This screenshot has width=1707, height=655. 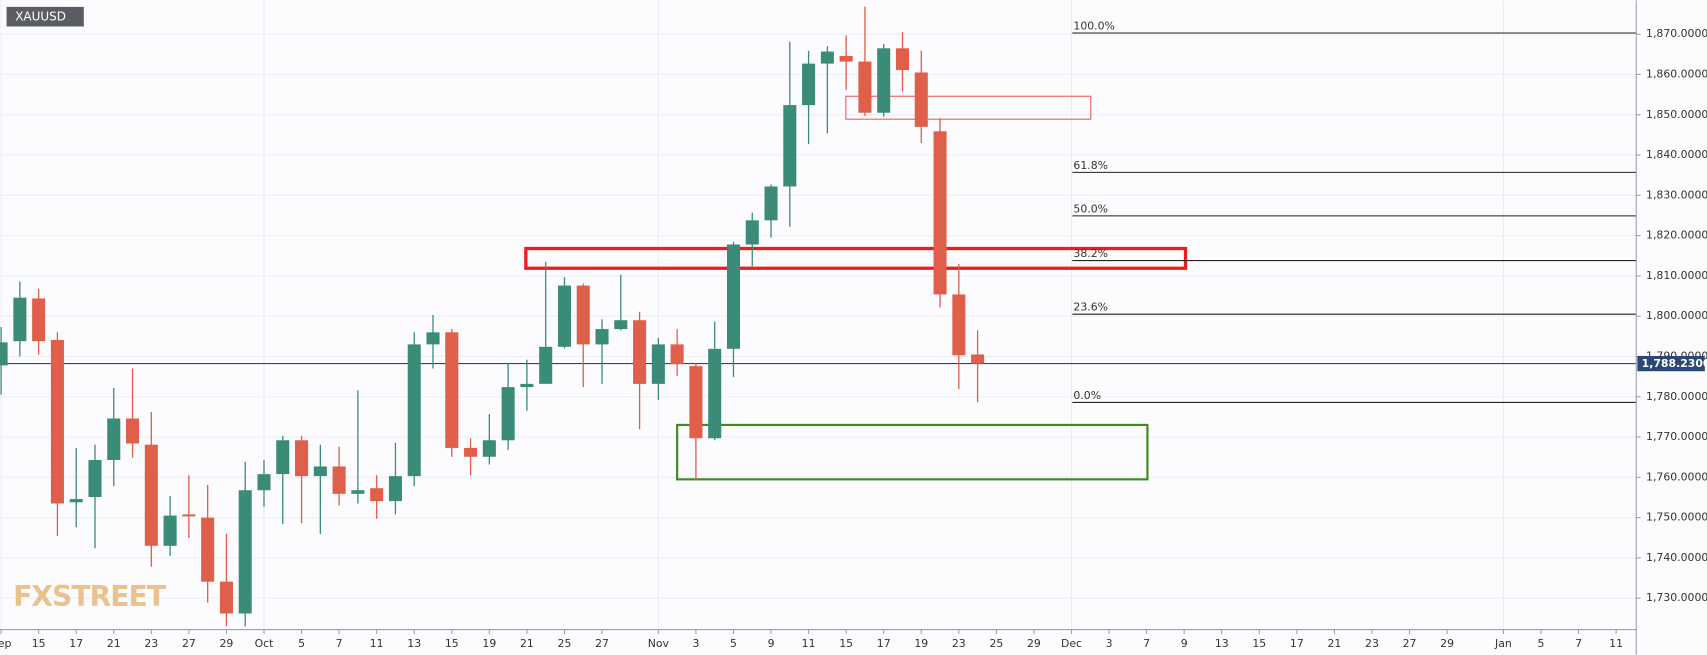 I want to click on x-tick-label: 25, so click(x=565, y=643).